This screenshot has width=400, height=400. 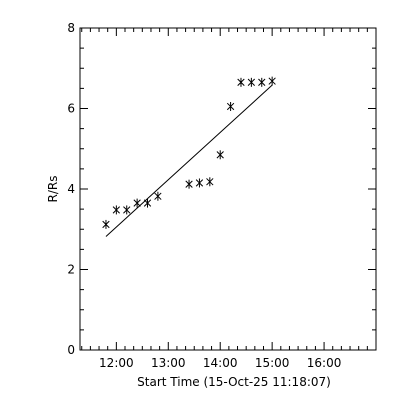 What do you see at coordinates (234, 382) in the screenshot?
I see `x-axis-label: Start Time (15-Oct-25 11:18:07)` at bounding box center [234, 382].